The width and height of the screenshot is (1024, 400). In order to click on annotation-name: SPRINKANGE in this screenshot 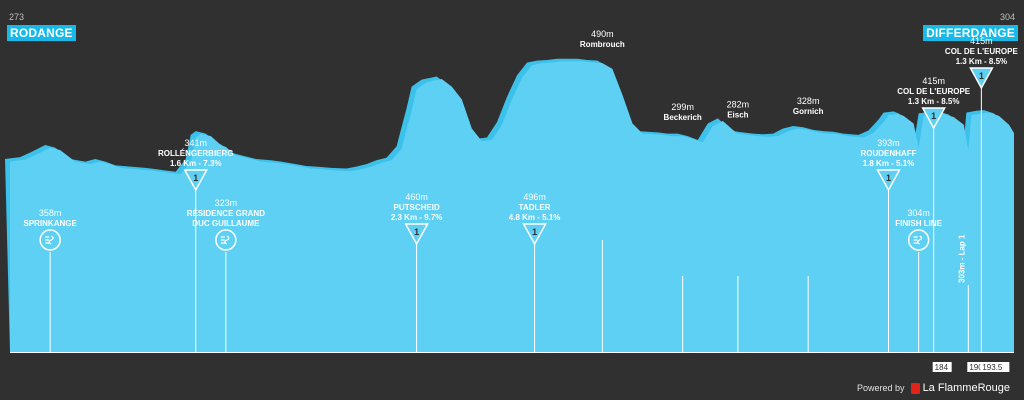, I will do `click(50, 223)`.